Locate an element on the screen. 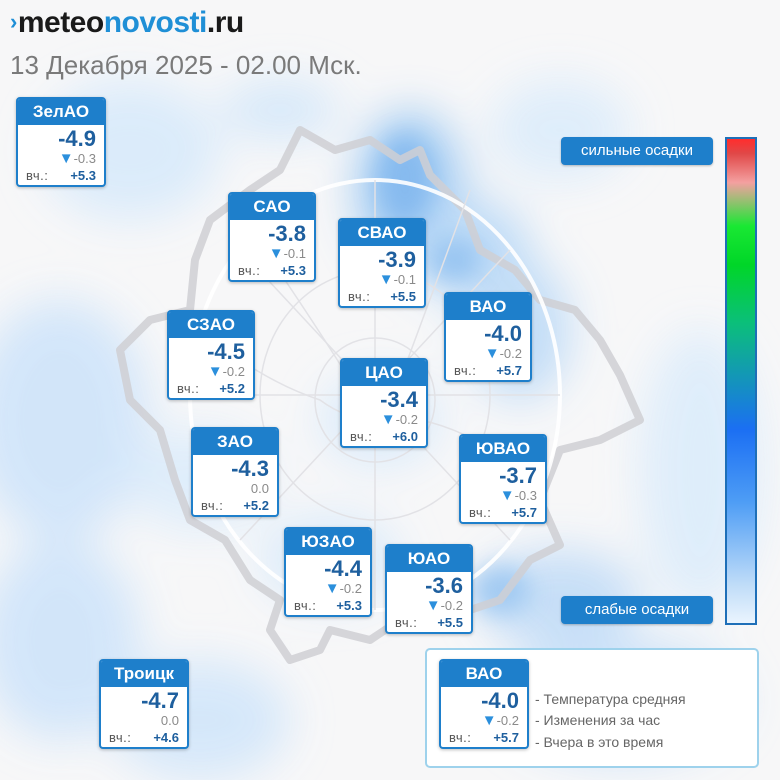 The image size is (780, 780). district-card-sao: САО -3.8 ▼-0.1 вч.: +5.3 is located at coordinates (272, 237).